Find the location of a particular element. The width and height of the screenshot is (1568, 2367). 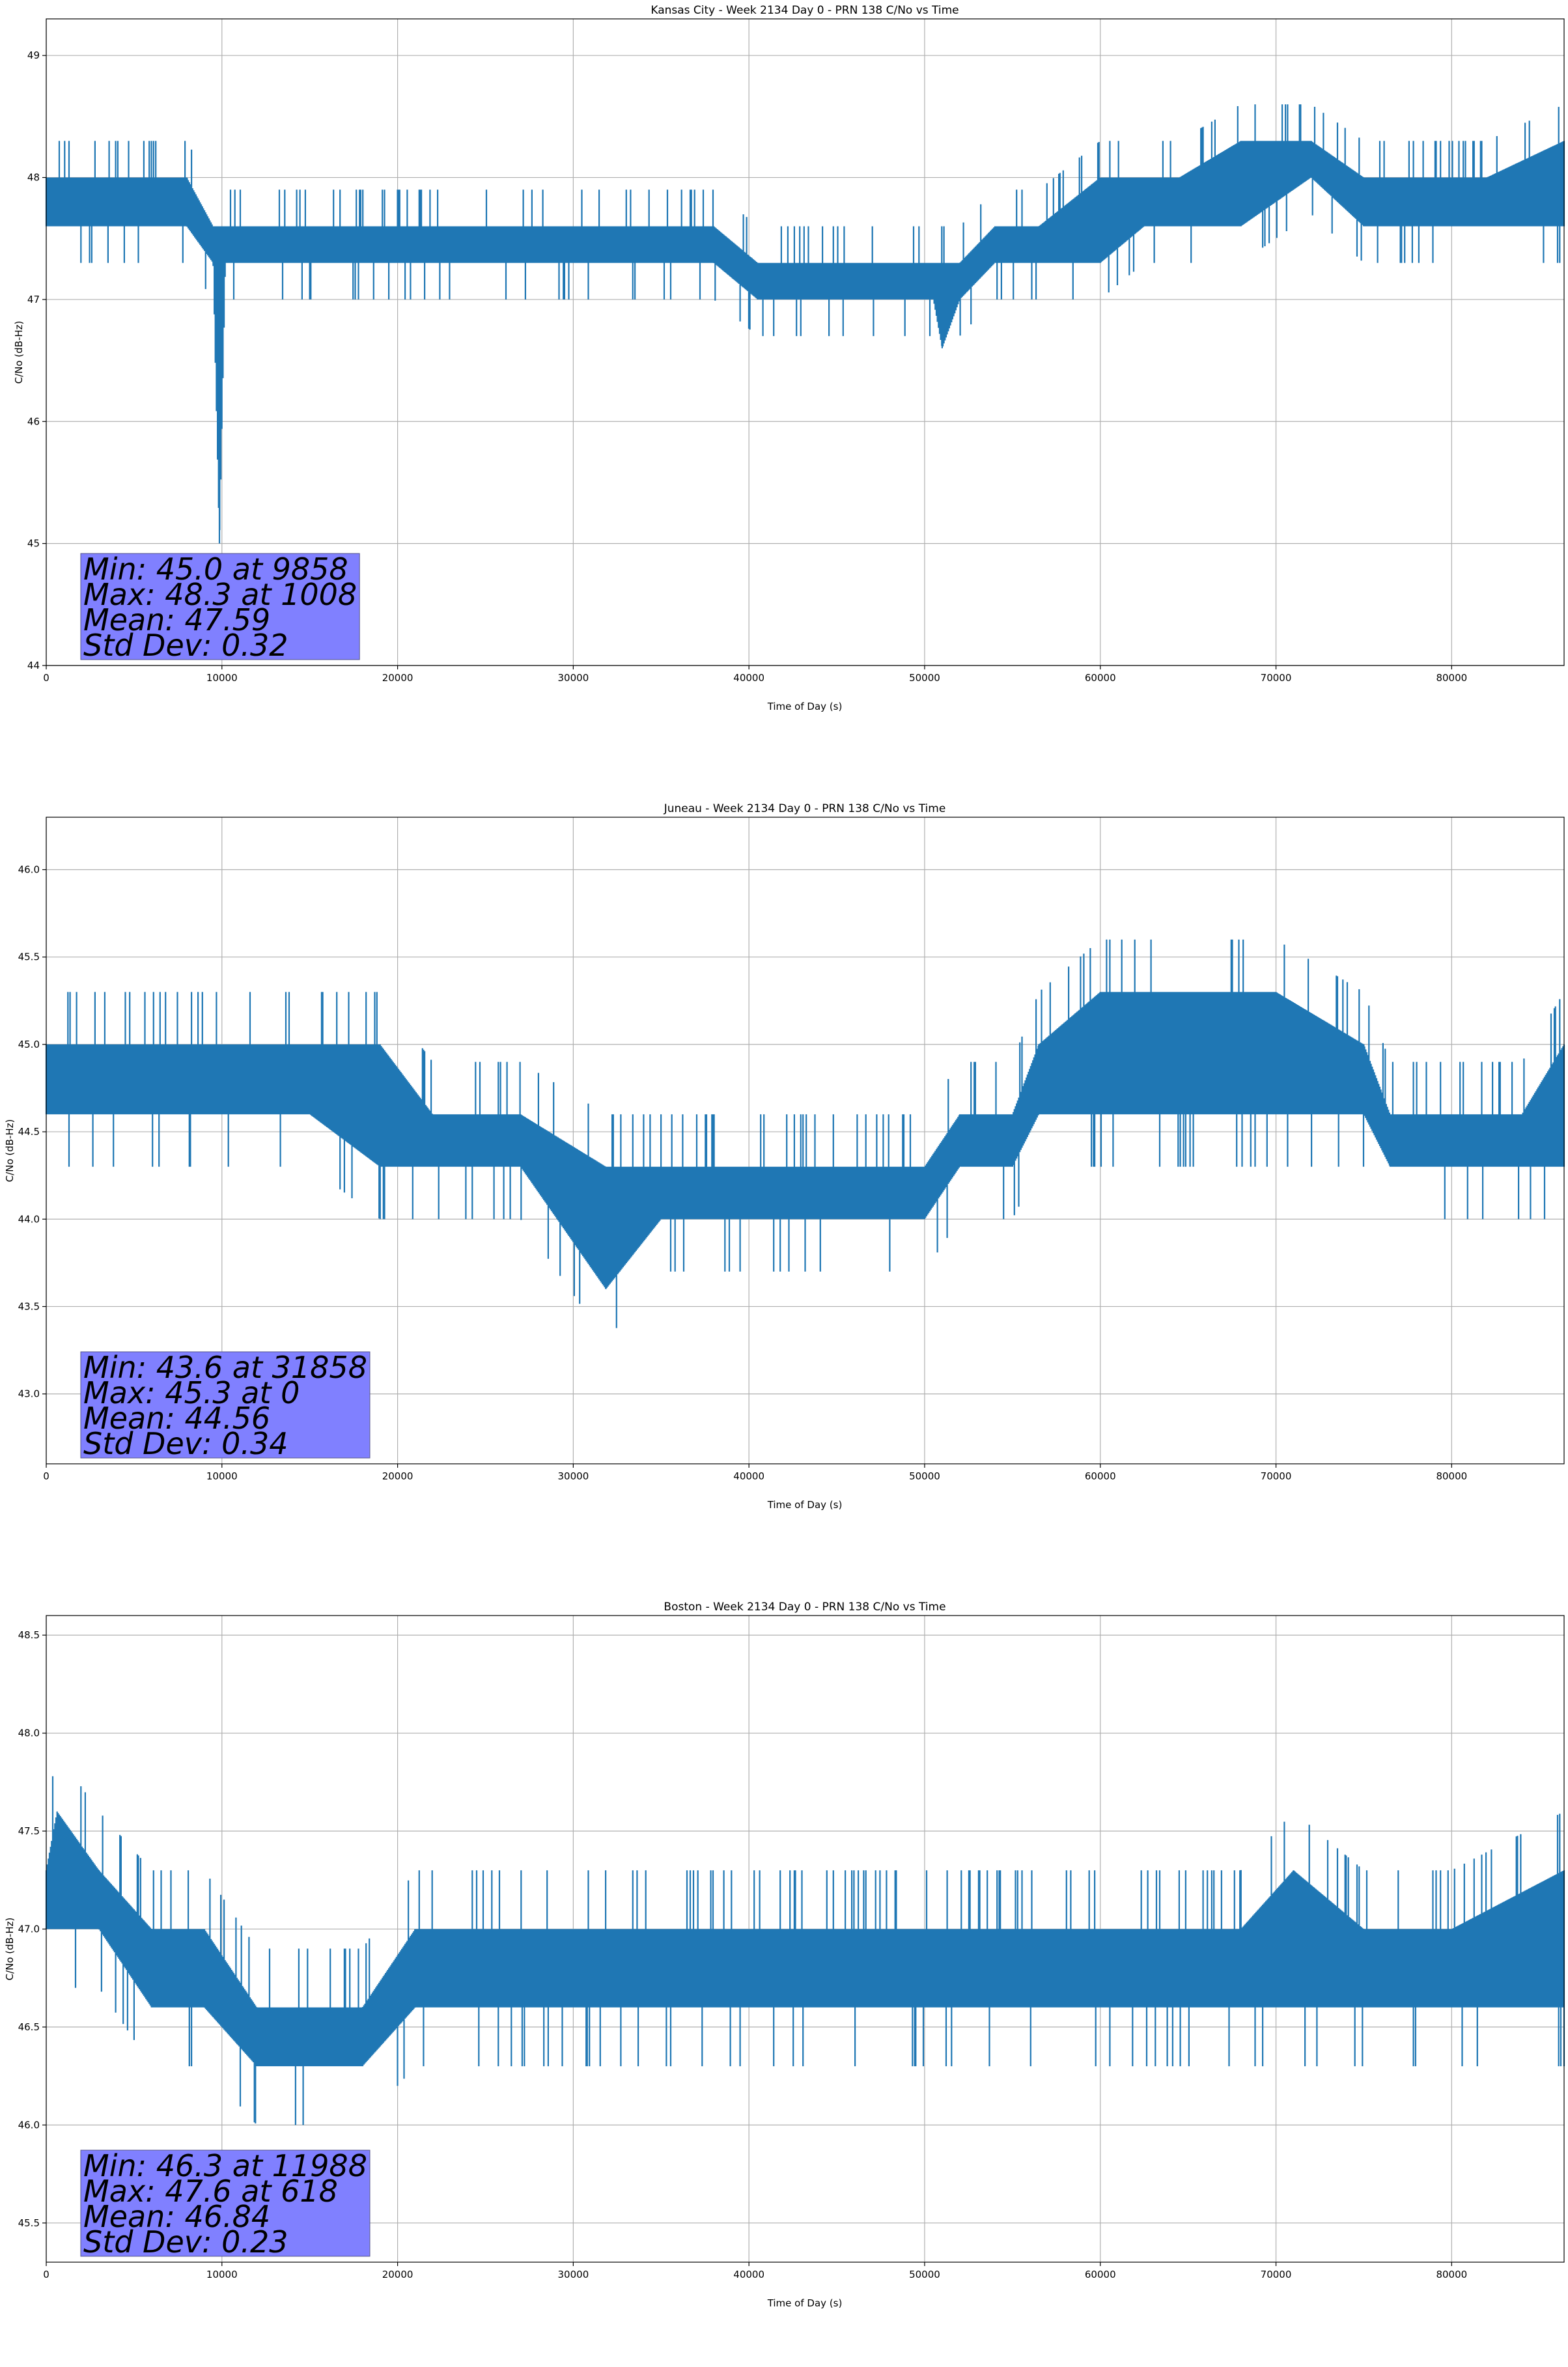

stats-std: Std Dev: 0.23 is located at coordinates (185, 2242).